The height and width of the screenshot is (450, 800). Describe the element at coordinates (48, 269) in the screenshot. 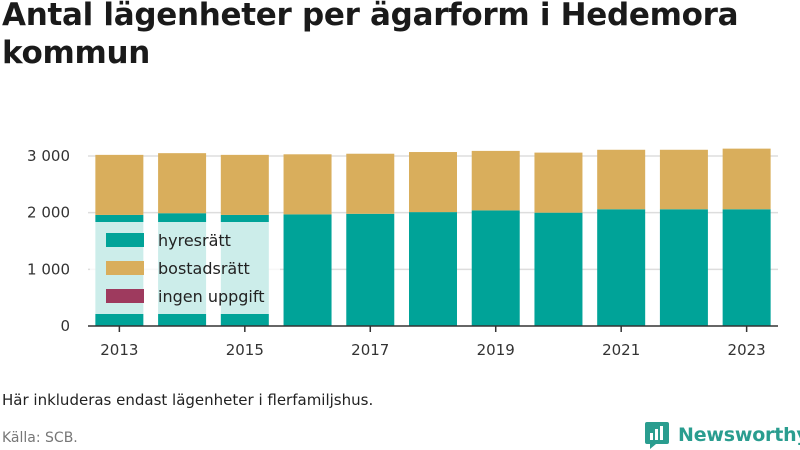

I see `y-tick-label: 1 000` at that location.